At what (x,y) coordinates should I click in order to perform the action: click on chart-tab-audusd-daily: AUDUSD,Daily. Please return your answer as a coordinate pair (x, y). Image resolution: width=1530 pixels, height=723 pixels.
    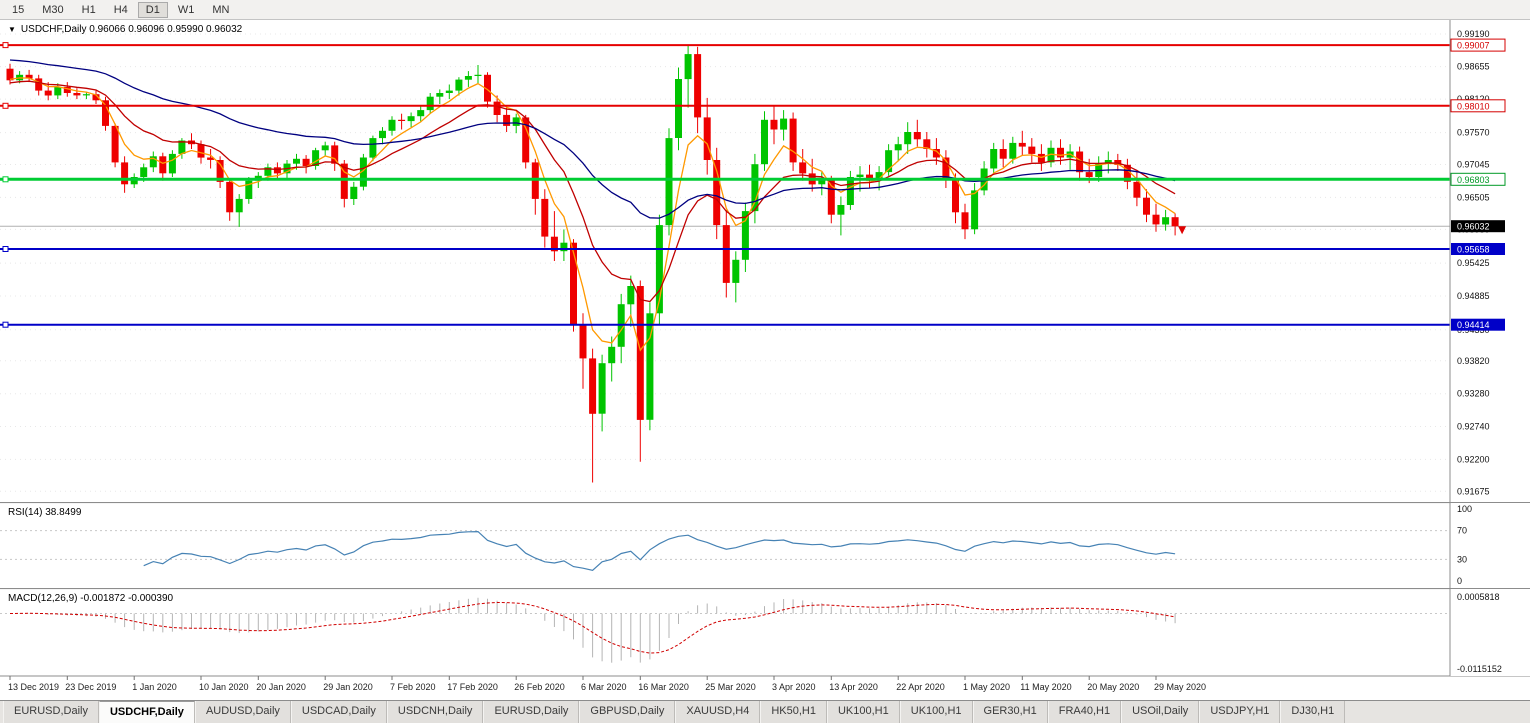
    Looking at the image, I should click on (242, 712).